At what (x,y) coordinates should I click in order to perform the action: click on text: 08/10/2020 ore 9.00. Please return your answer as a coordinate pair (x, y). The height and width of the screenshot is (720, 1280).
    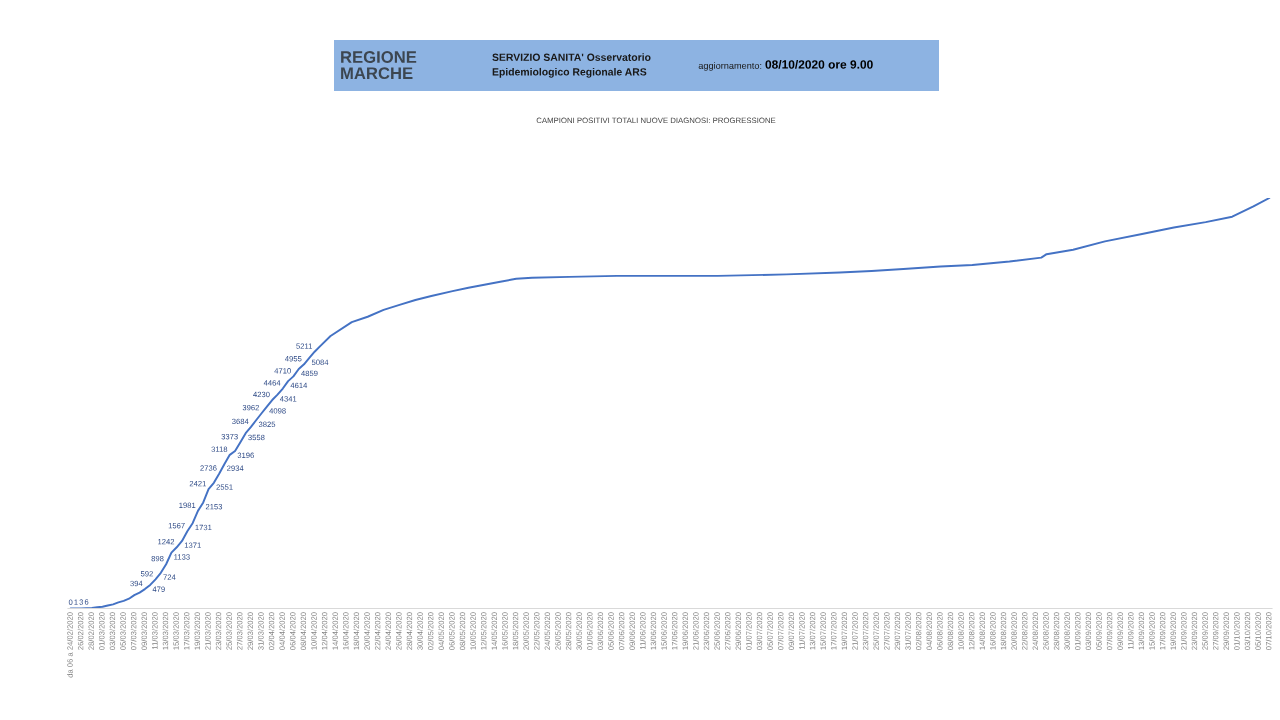
    Looking at the image, I should click on (819, 64).